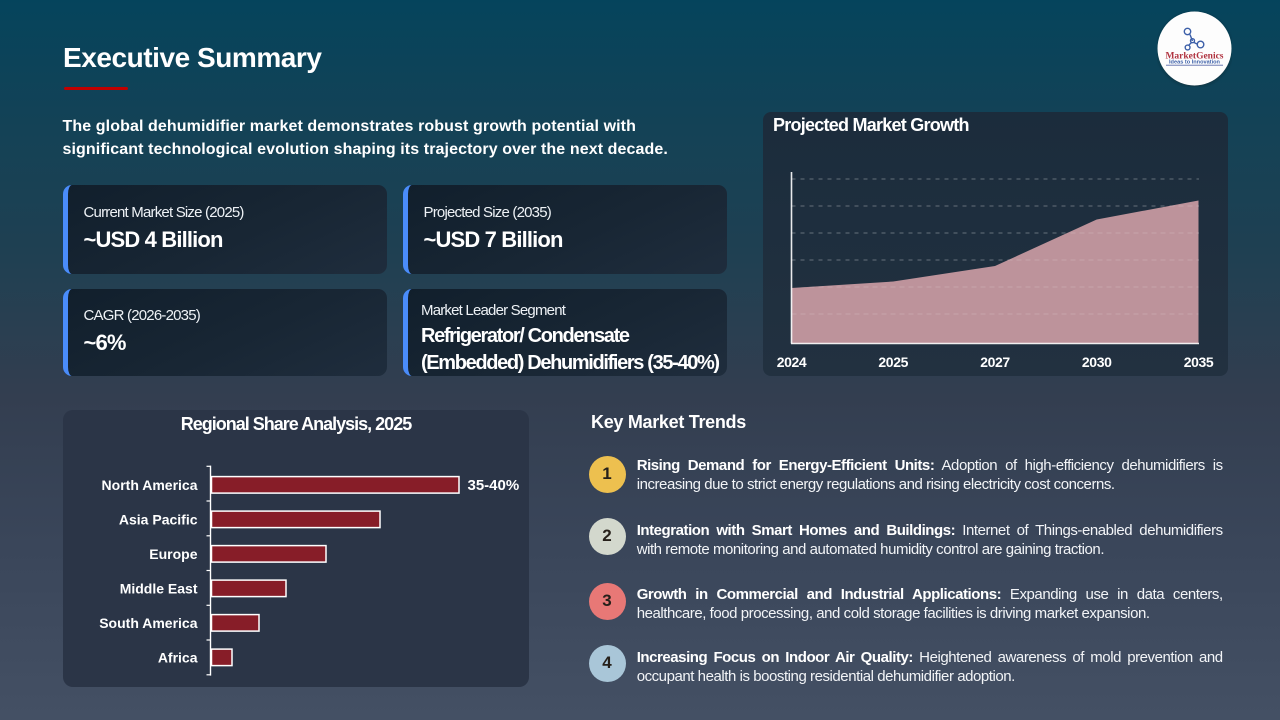 The width and height of the screenshot is (1280, 720). I want to click on svg-text: Middle East, so click(159, 589).